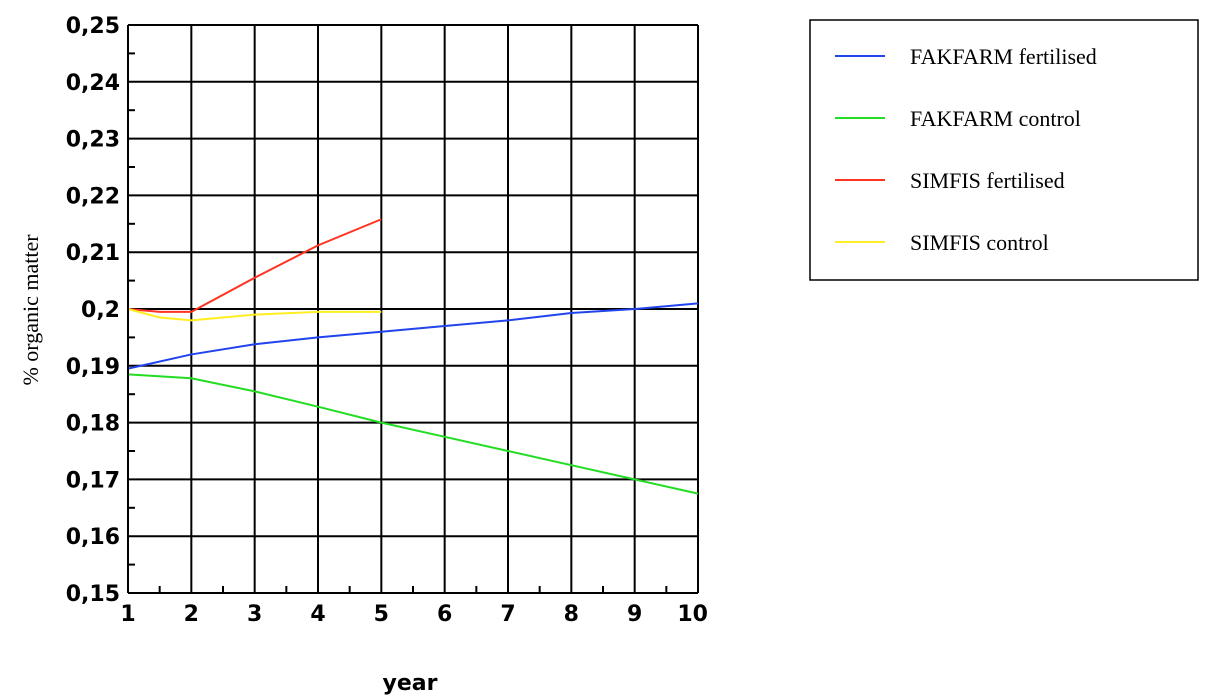 Image resolution: width=1213 pixels, height=698 pixels. What do you see at coordinates (93, 424) in the screenshot?
I see `y-tick-label: 0,18` at bounding box center [93, 424].